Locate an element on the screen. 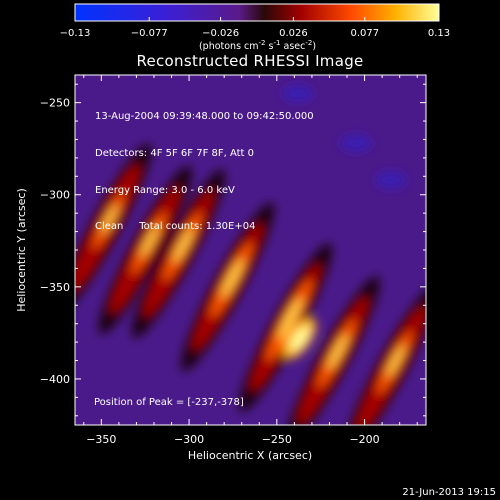 This screenshot has height=500, width=500. x-tick-label: −350 is located at coordinates (101, 439).